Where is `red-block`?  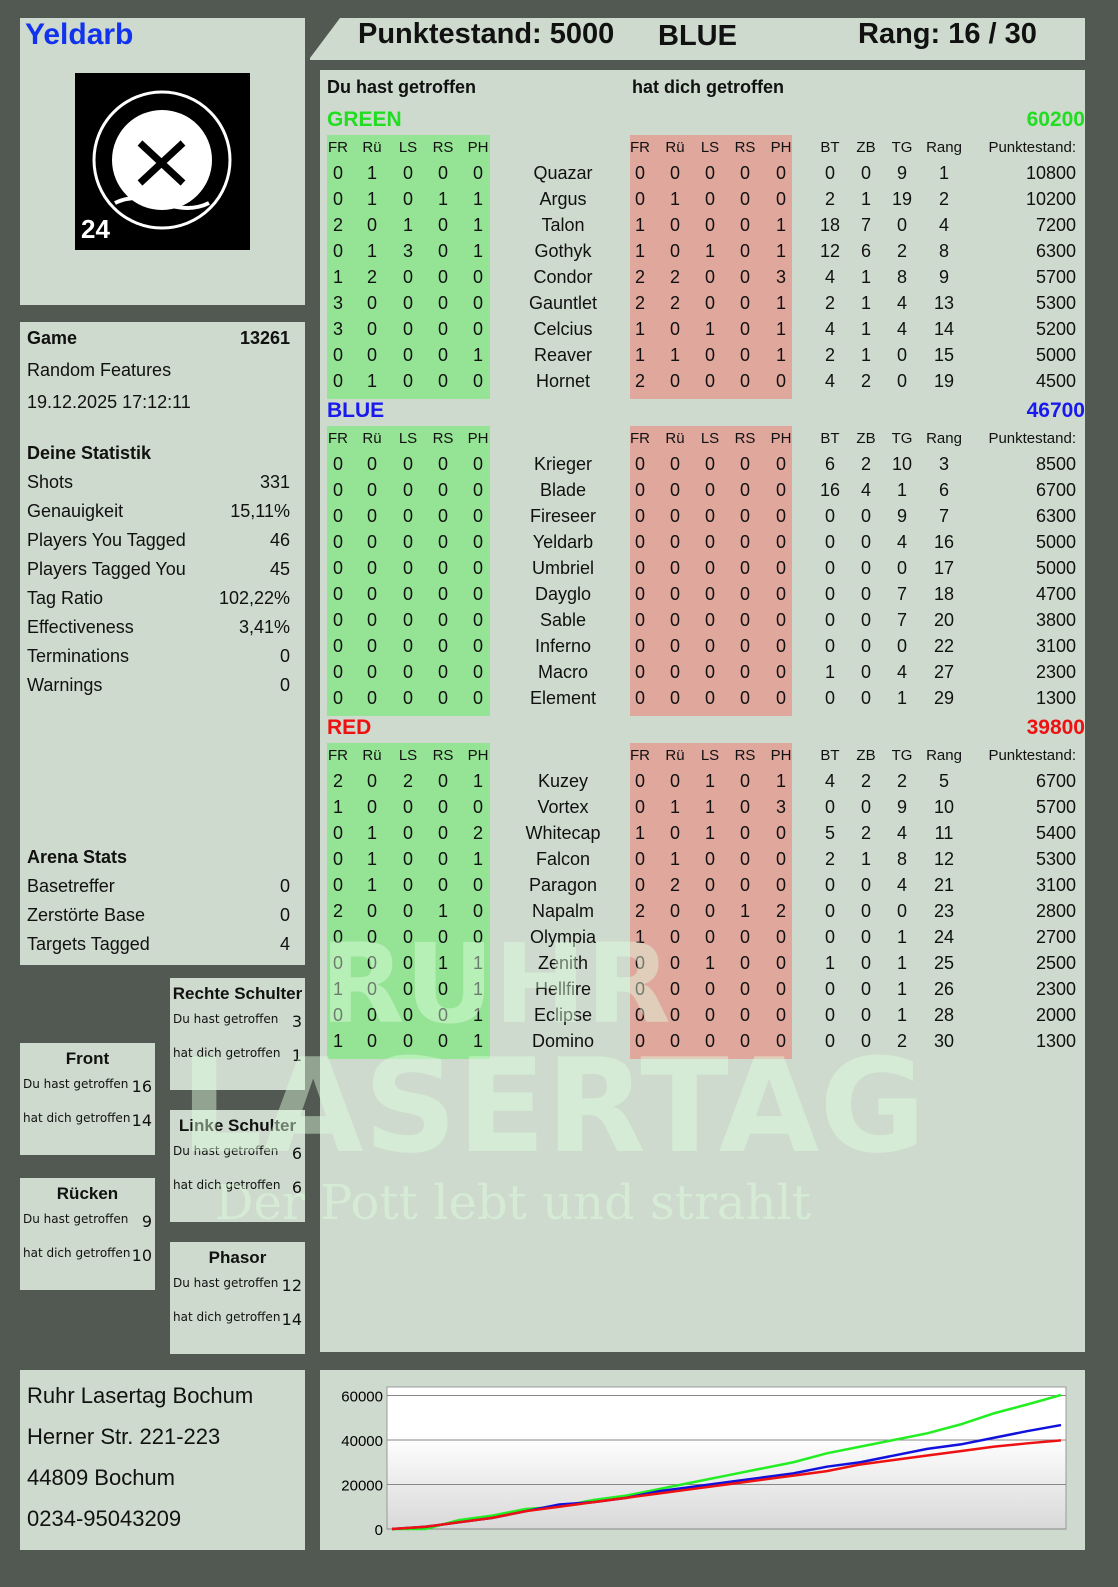 red-block is located at coordinates (711, 267).